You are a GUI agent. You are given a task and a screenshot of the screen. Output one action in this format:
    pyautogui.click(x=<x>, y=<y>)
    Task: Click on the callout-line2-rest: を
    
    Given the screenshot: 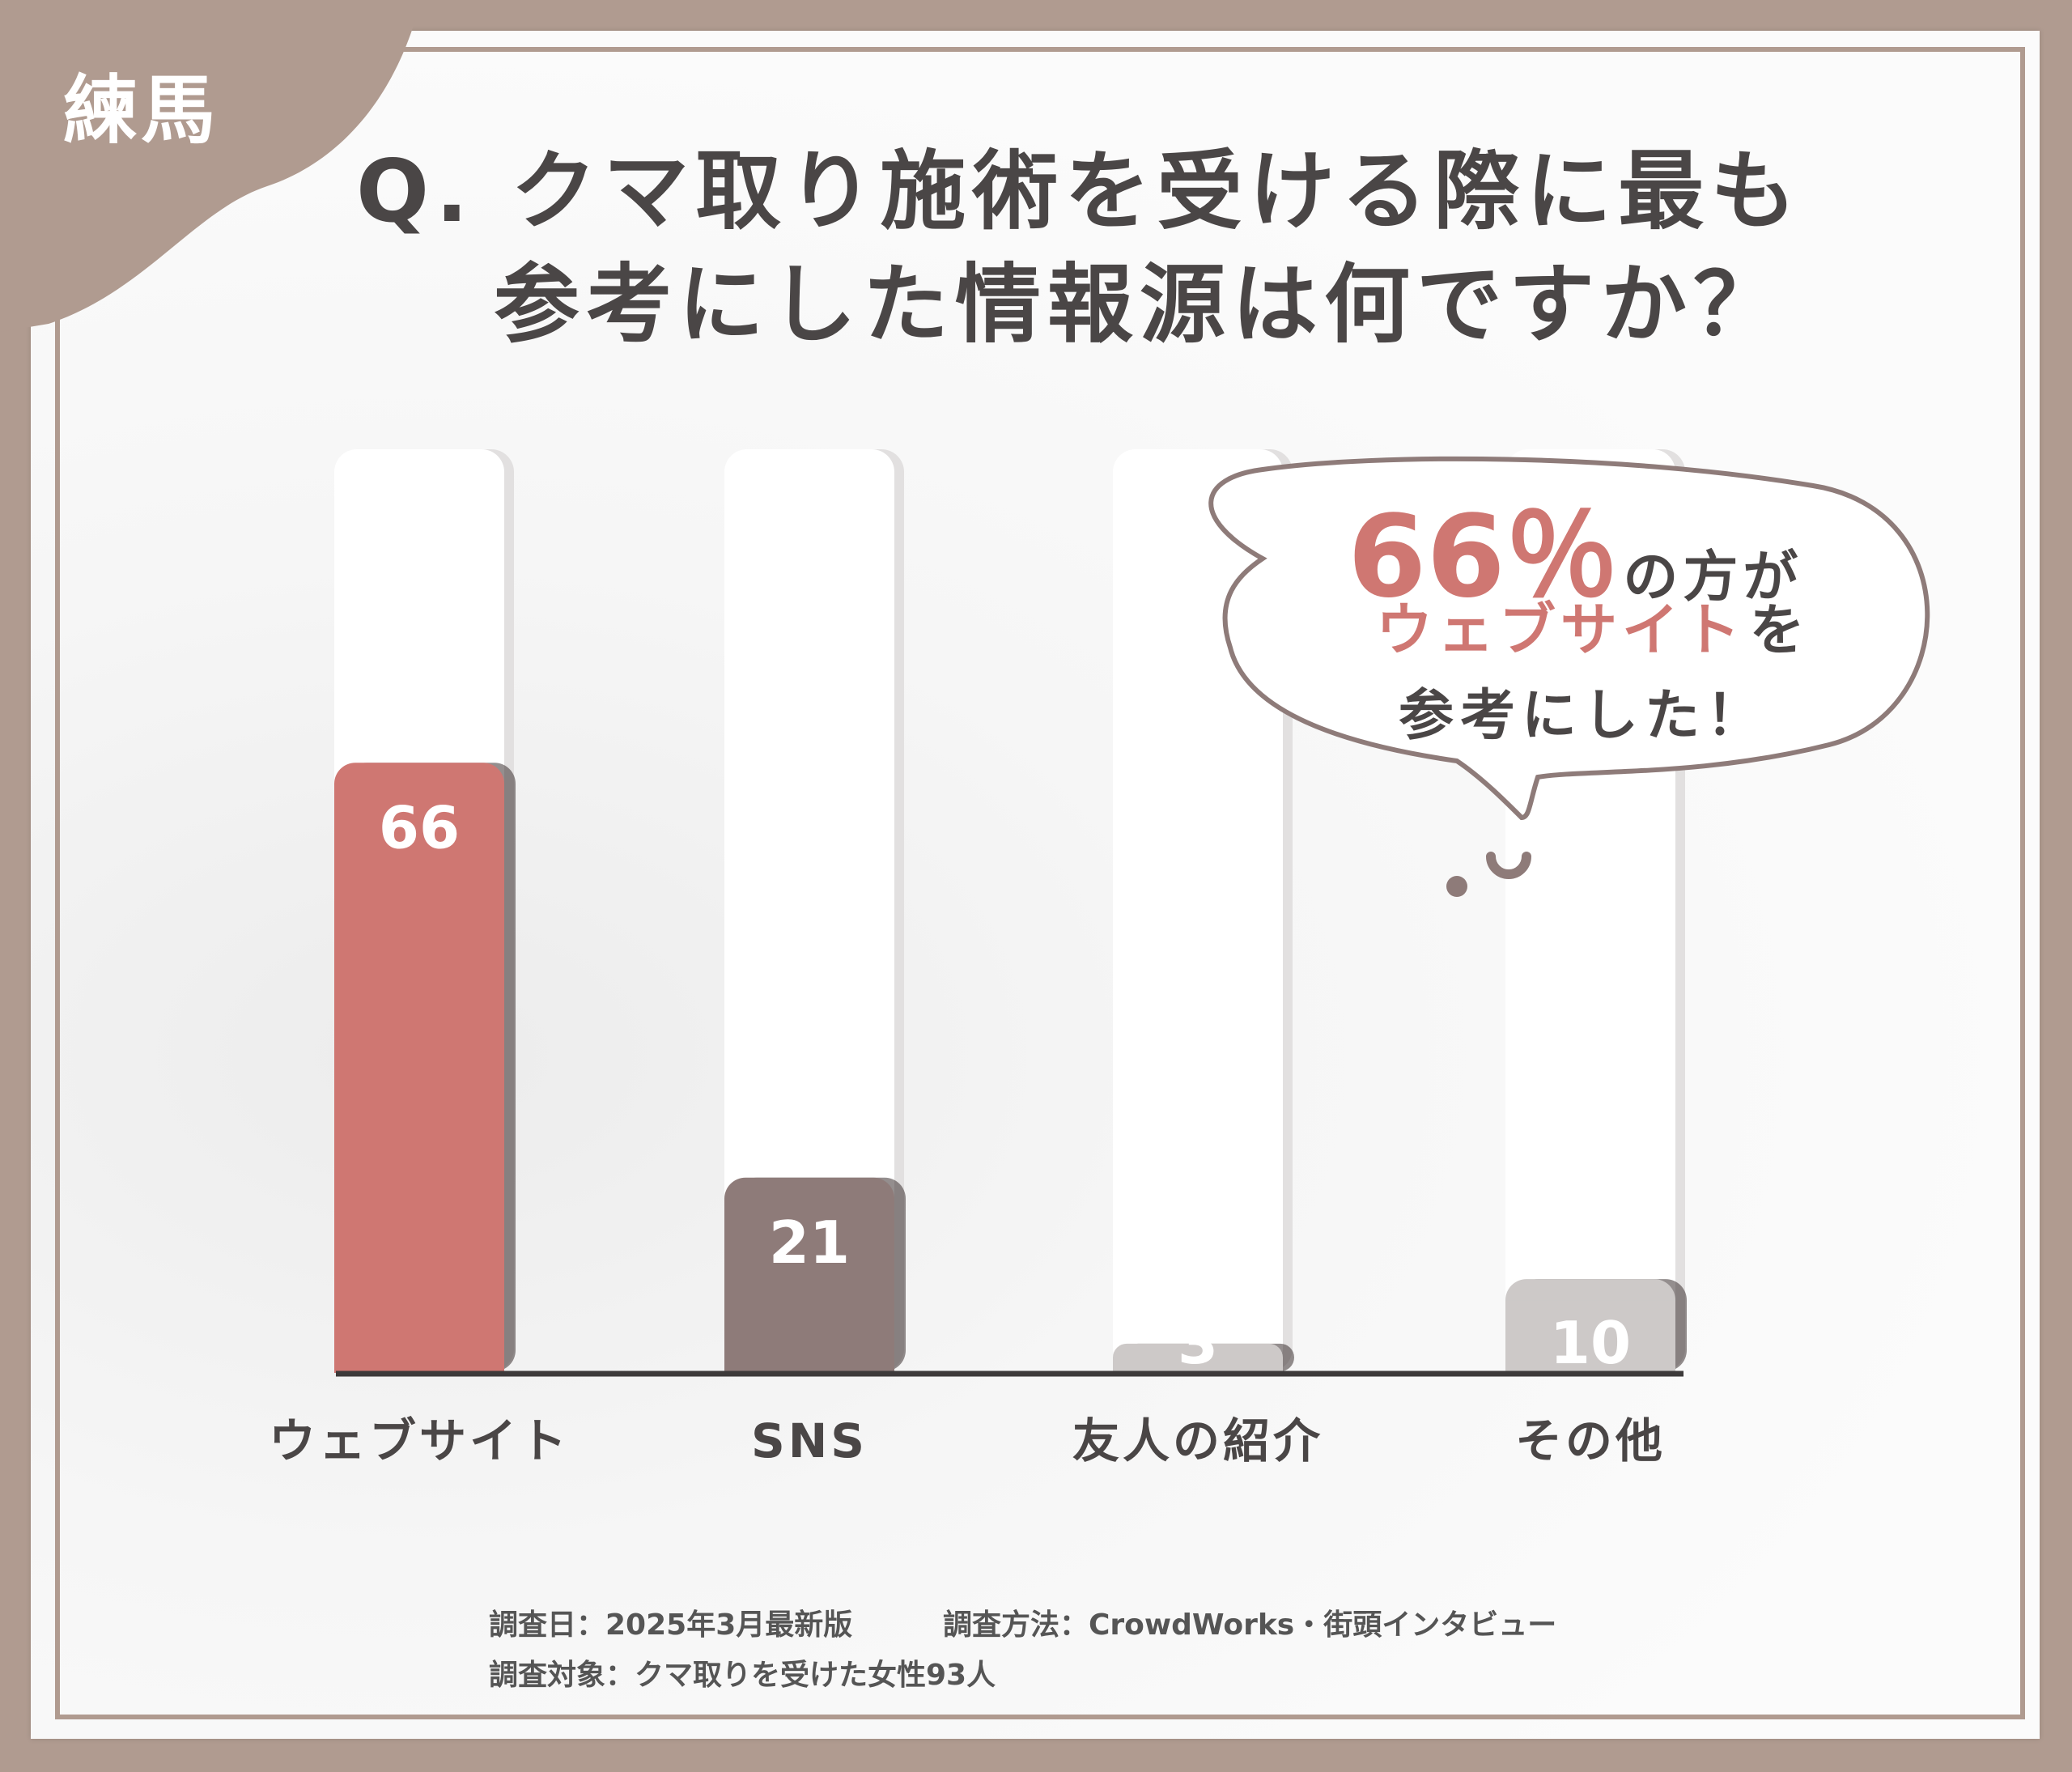 What is the action you would take?
    pyautogui.click(x=1777, y=631)
    